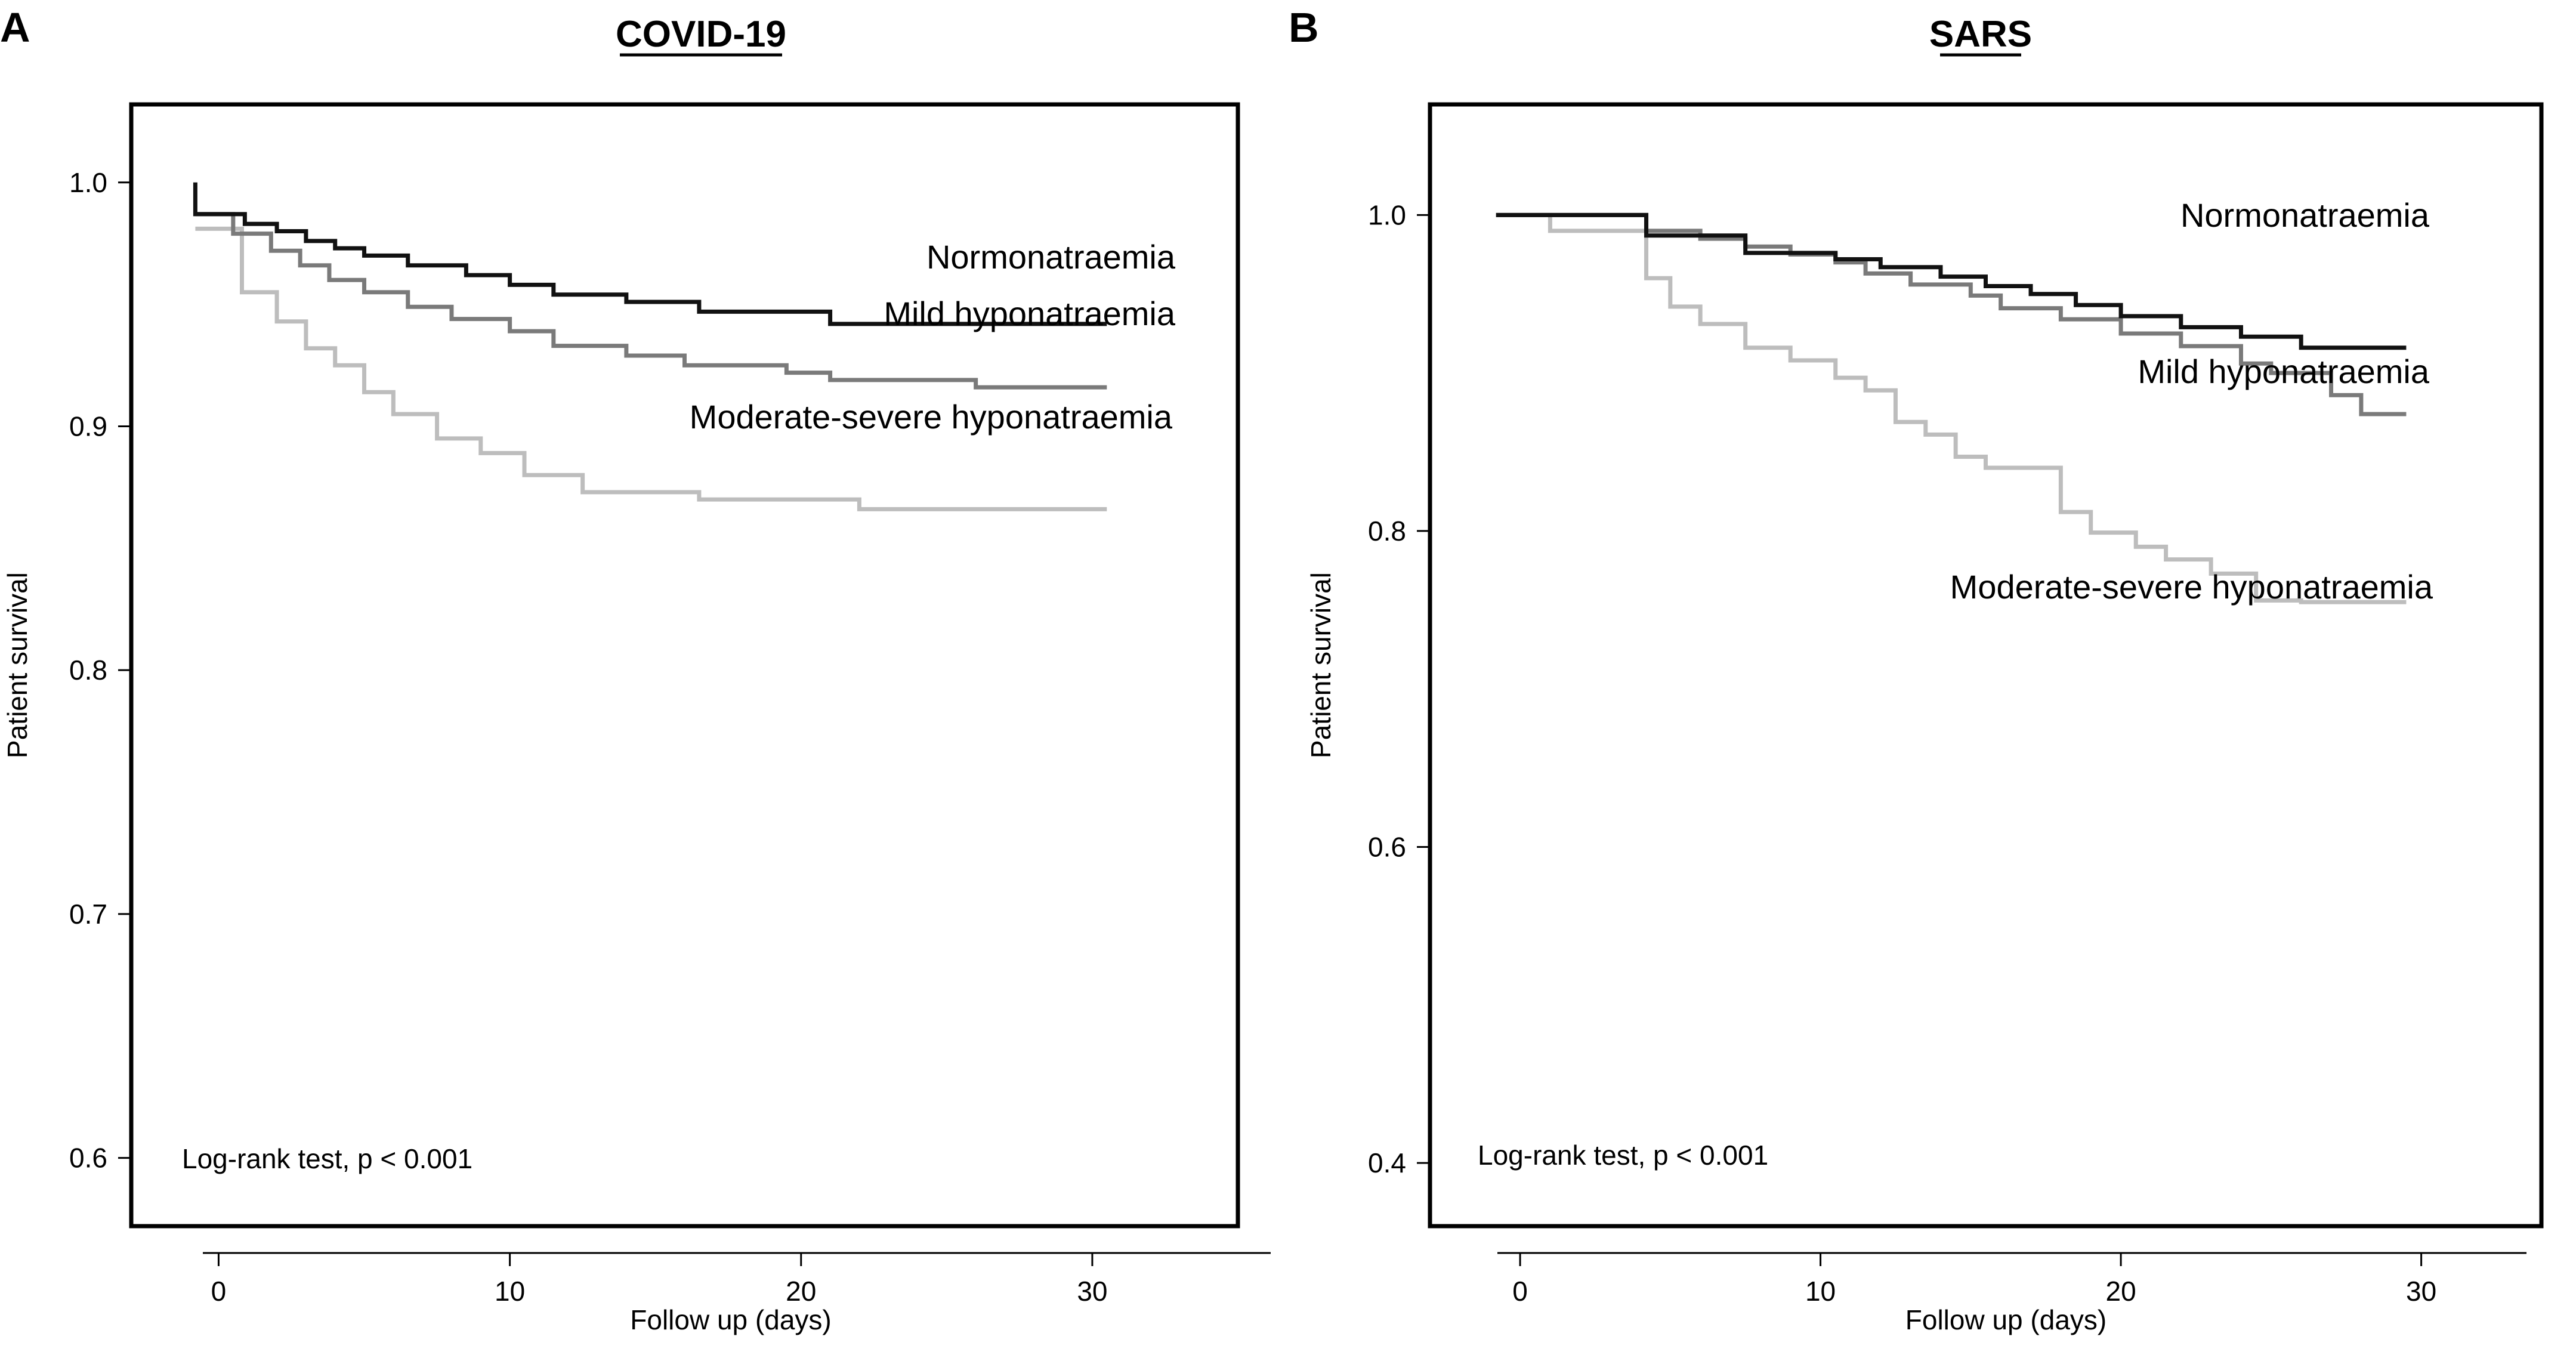 The width and height of the screenshot is (2576, 1358). What do you see at coordinates (15, 27) in the screenshot?
I see `panel-letter: A` at bounding box center [15, 27].